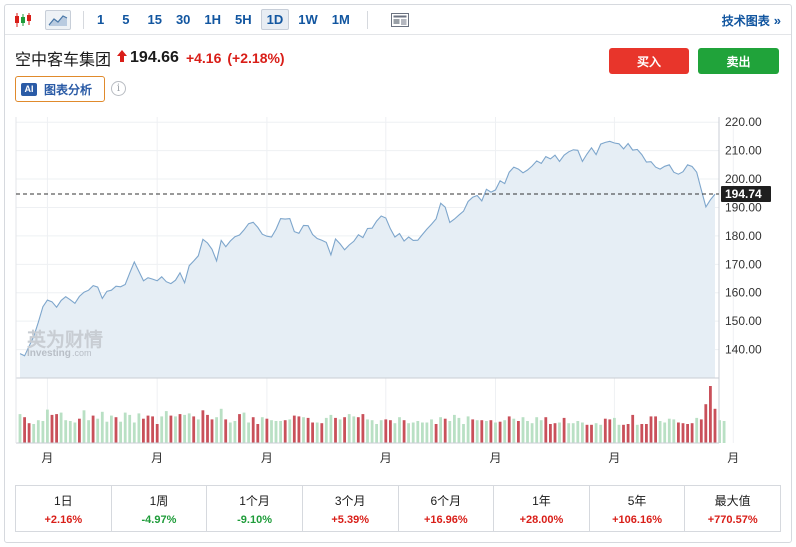 This screenshot has height=547, width=796. I want to click on tech-chart-link: 技术图表 », so click(751, 20).